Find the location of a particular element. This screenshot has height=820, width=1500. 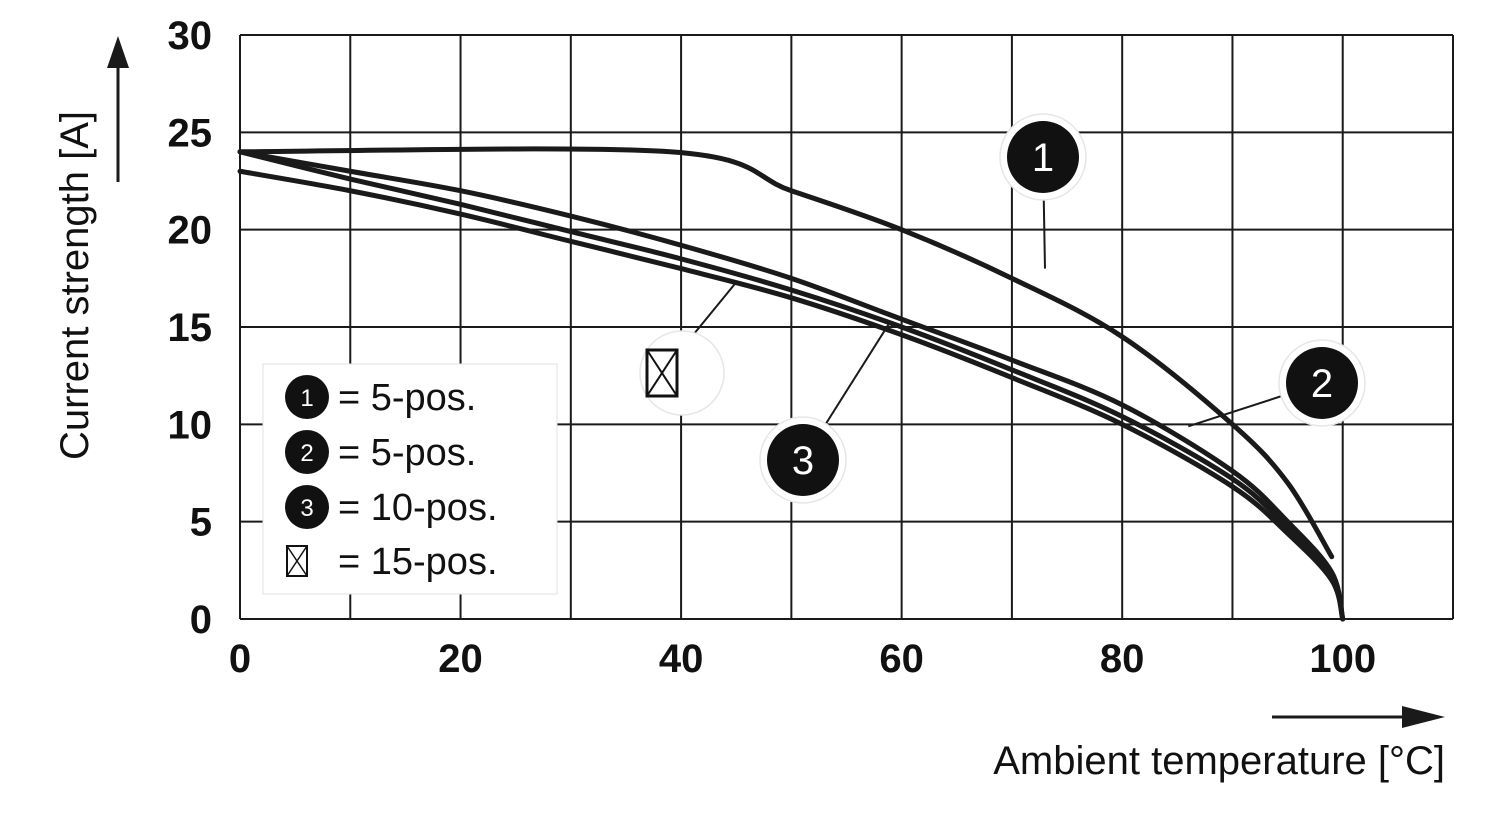

y-axis-arrow-head is located at coordinates (118, 52).